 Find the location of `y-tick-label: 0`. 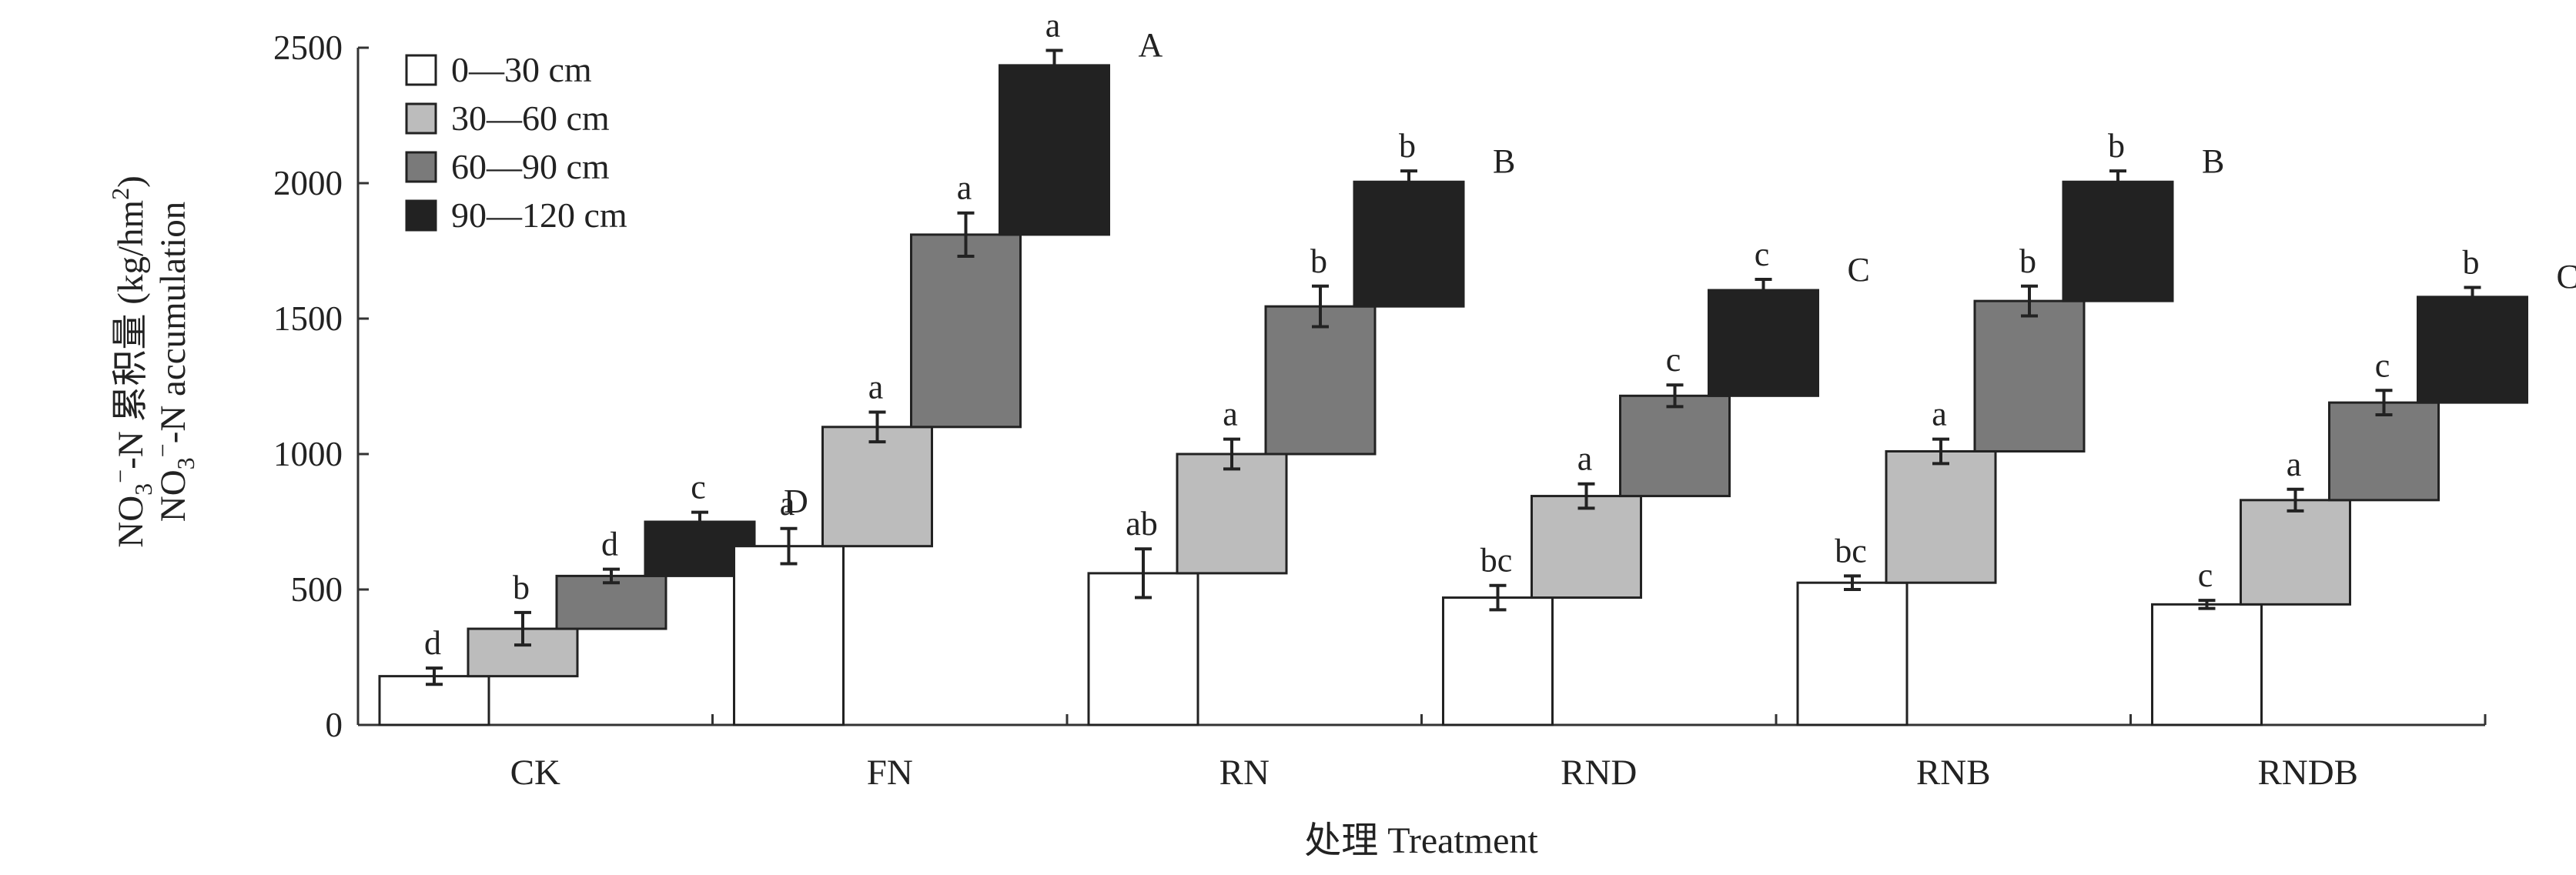

y-tick-label: 0 is located at coordinates (335, 725).